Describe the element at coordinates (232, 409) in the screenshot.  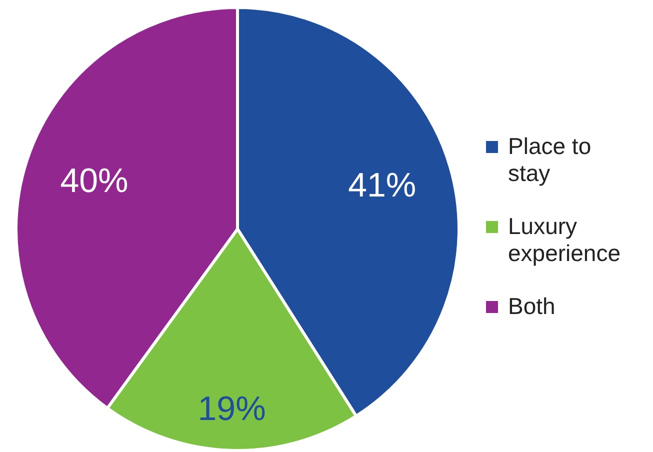
I see `data-label: 19%` at that location.